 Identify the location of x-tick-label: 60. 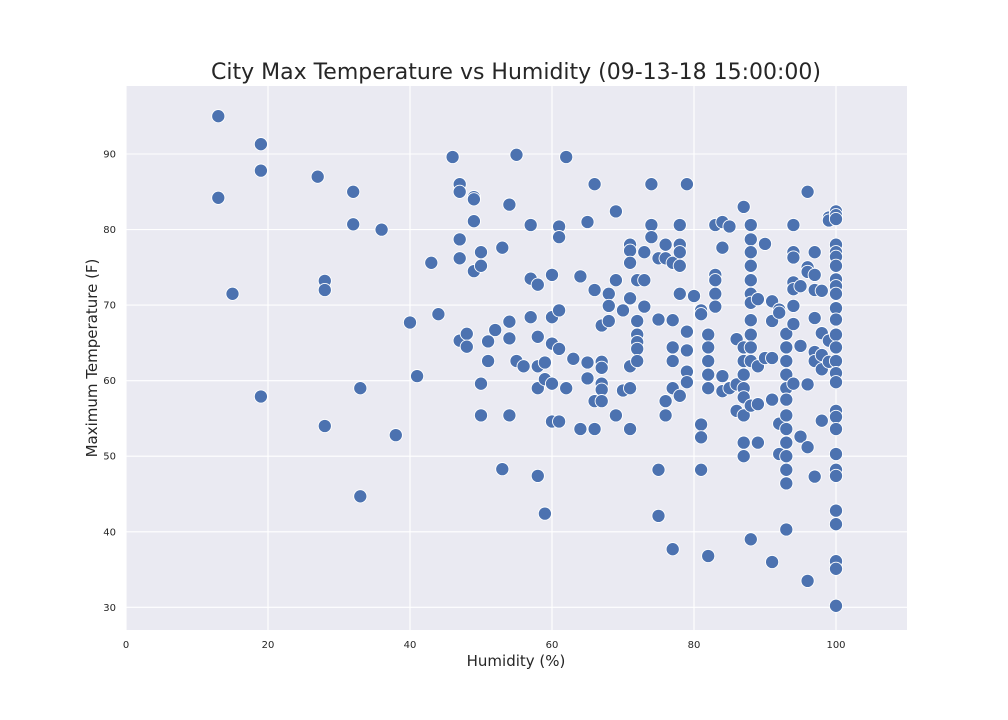
(552, 645).